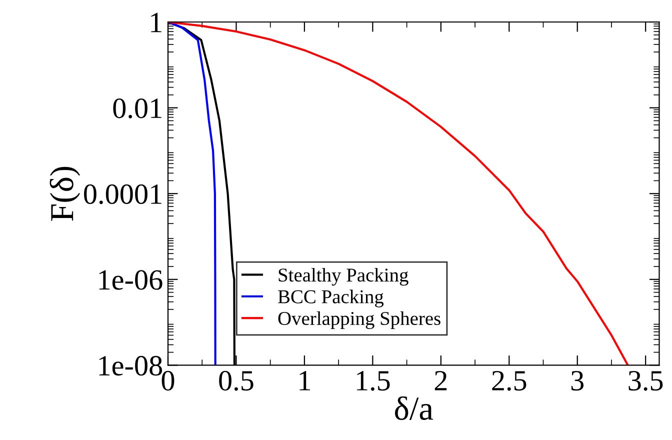  What do you see at coordinates (373, 381) in the screenshot?
I see `x-tick-label: 1.5` at bounding box center [373, 381].